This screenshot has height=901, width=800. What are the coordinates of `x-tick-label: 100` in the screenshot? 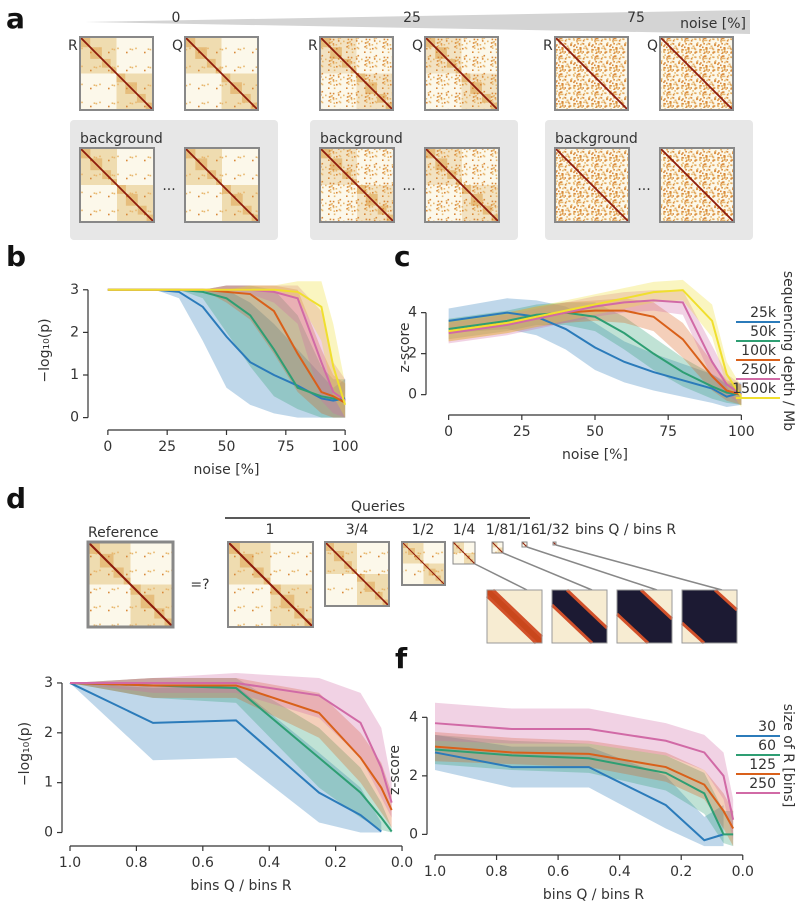 It's located at (741, 432).